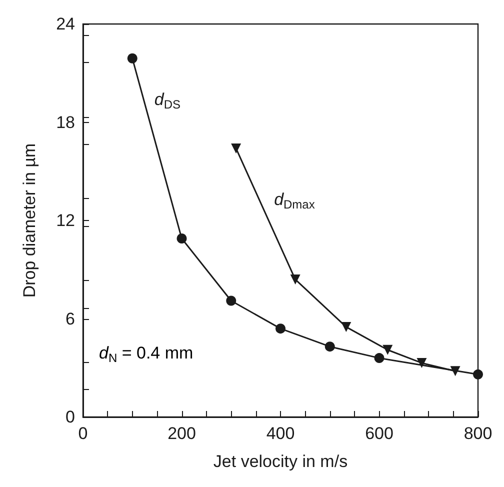 The image size is (504, 487). I want to click on y-axis-title: Drop diameter in µm, so click(29, 220).